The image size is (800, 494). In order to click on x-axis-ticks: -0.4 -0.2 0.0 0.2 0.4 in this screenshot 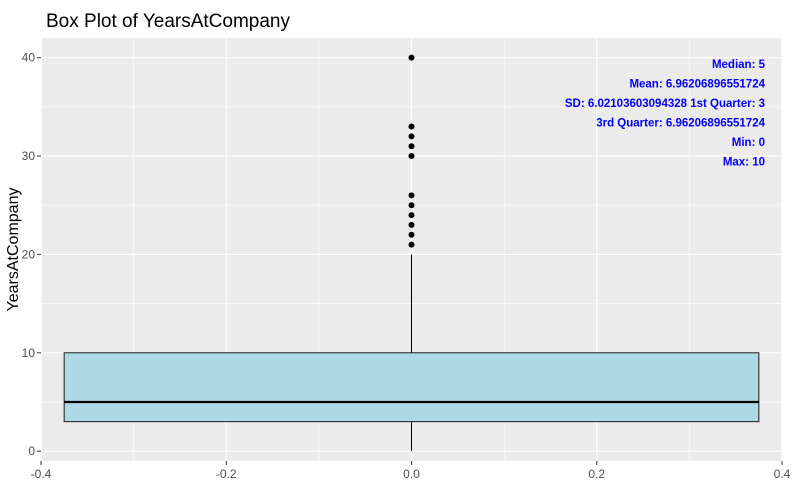, I will do `click(411, 471)`.